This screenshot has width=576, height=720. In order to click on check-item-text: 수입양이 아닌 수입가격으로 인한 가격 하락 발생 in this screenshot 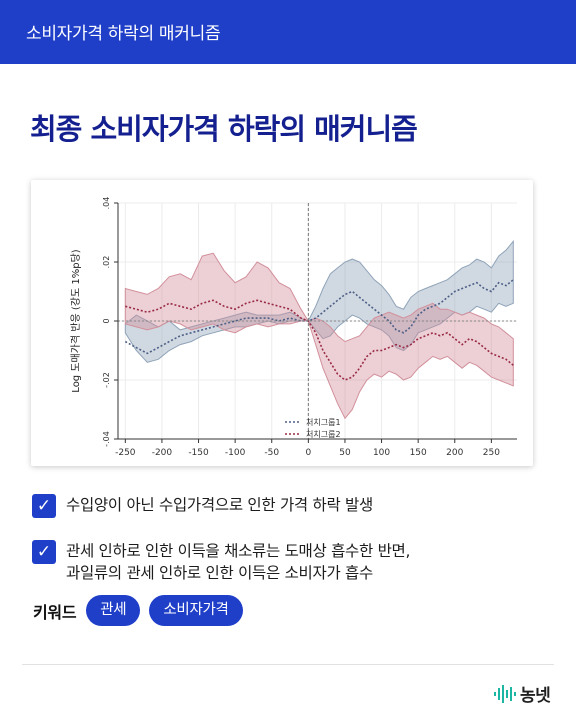, I will do `click(219, 505)`.